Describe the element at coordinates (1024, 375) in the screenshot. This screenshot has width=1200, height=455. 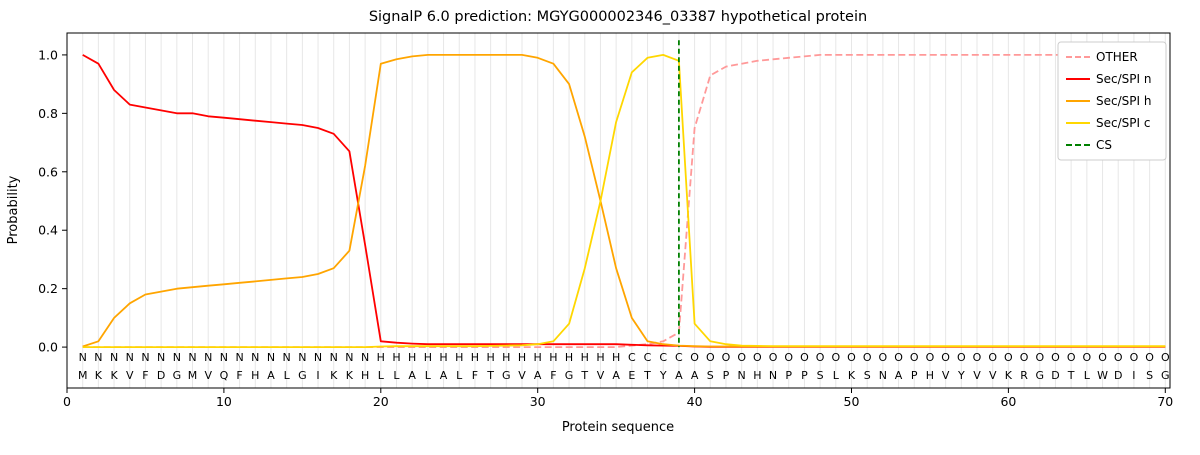
I see `sequence-letter: R` at that location.